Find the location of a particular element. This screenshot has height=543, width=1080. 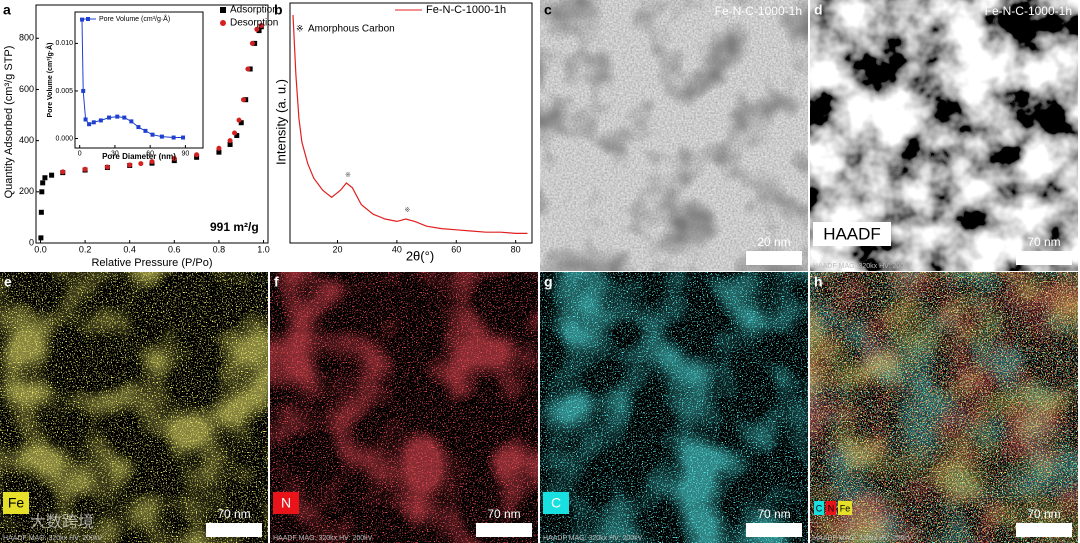

x-axis-label: 2θ(°) is located at coordinates (420, 255).